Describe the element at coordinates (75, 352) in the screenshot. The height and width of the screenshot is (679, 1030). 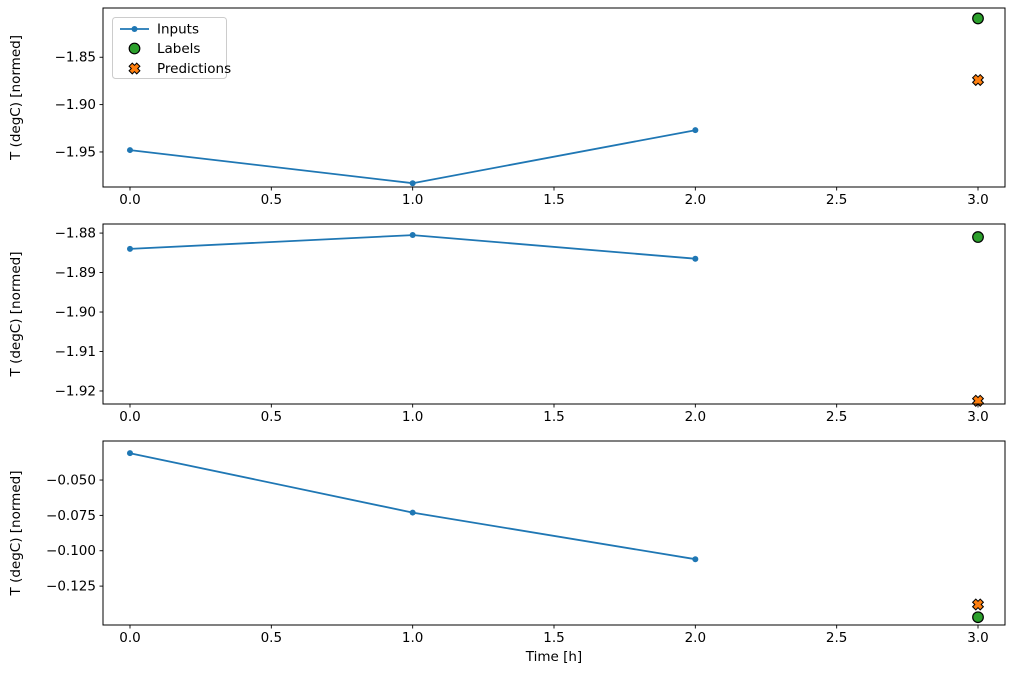
I see `y-tick-label: −1.91` at that location.